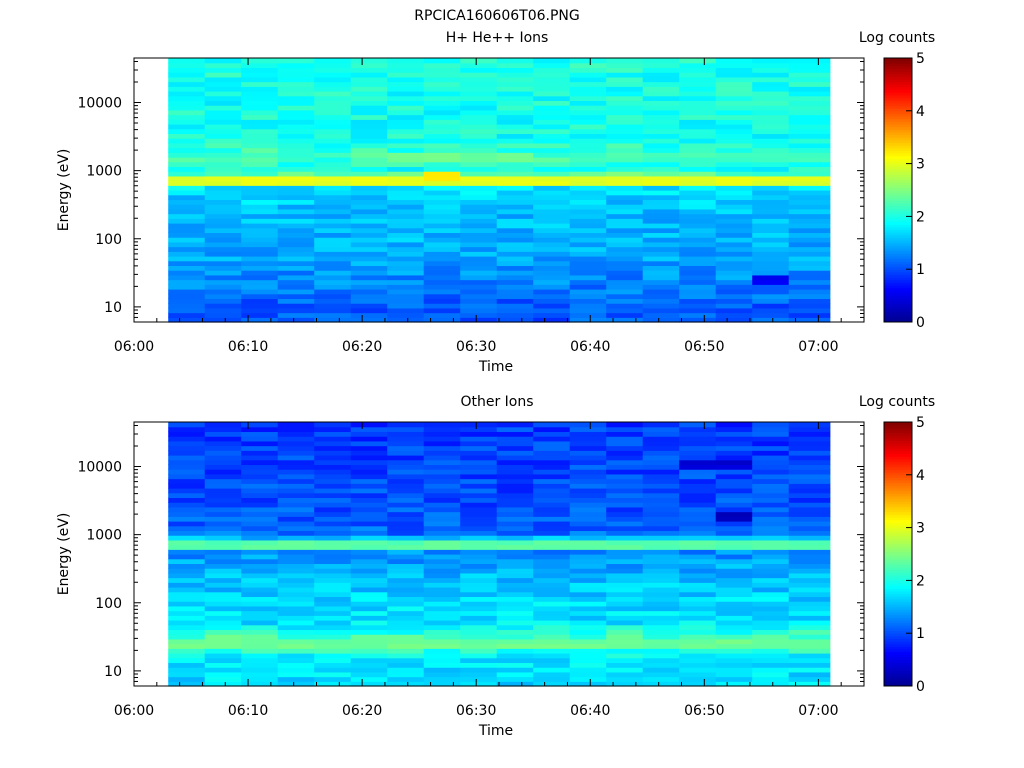 The width and height of the screenshot is (1024, 768). Describe the element at coordinates (64, 190) in the screenshot. I see `y-axis-label: Energy (eV)` at that location.